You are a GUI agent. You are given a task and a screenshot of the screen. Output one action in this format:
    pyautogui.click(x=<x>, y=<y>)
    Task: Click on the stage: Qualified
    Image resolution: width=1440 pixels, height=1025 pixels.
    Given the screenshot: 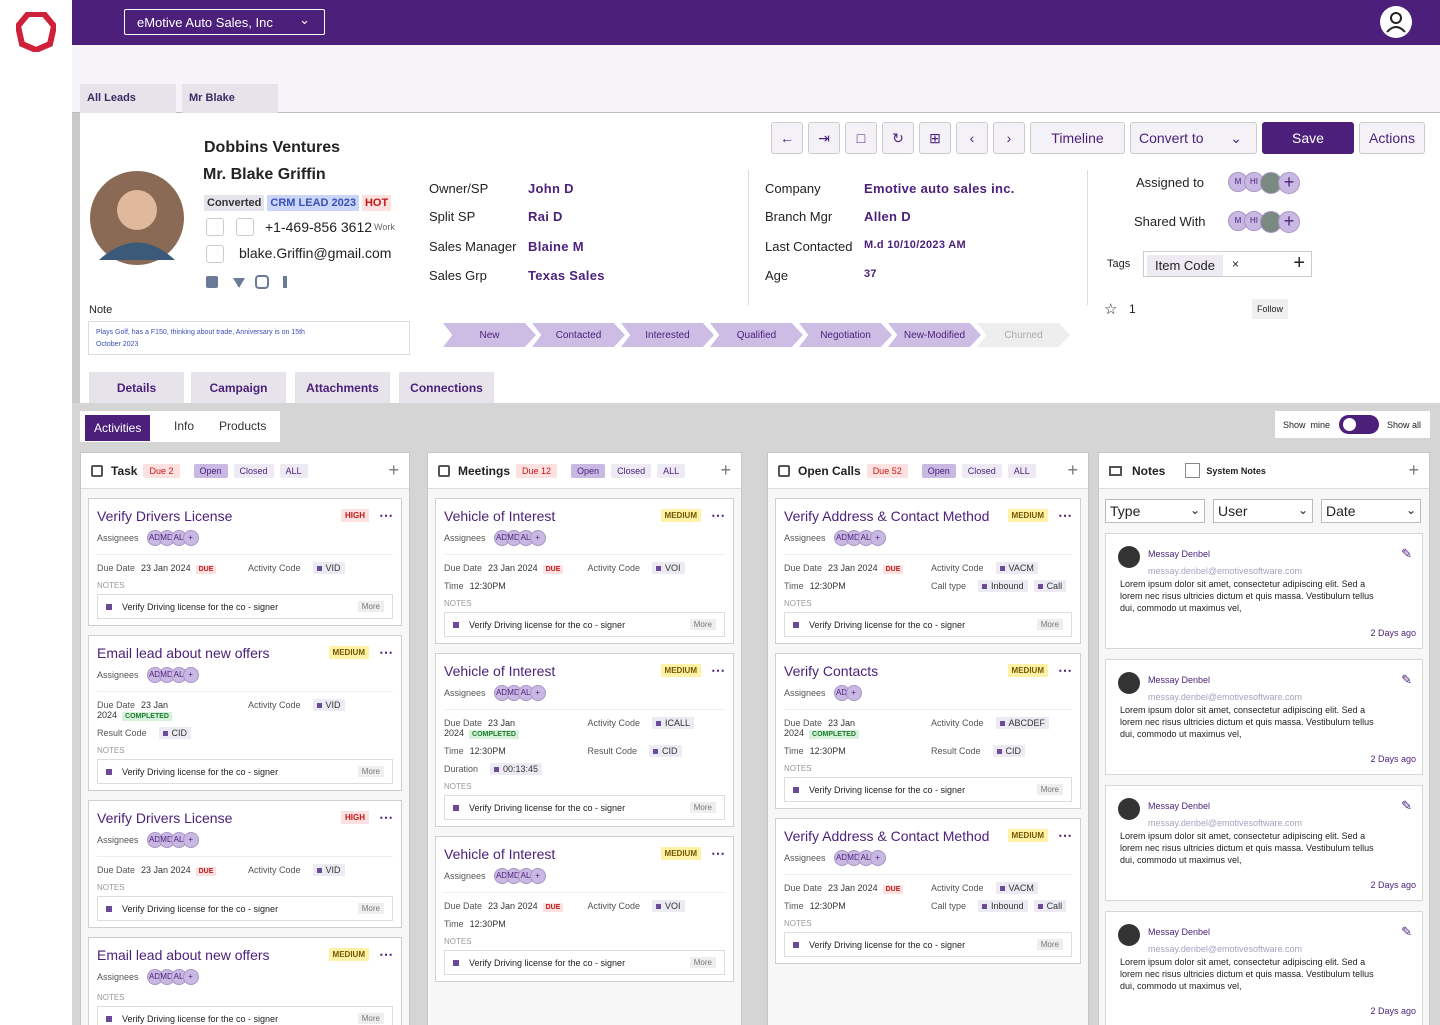 What is the action you would take?
    pyautogui.click(x=756, y=335)
    